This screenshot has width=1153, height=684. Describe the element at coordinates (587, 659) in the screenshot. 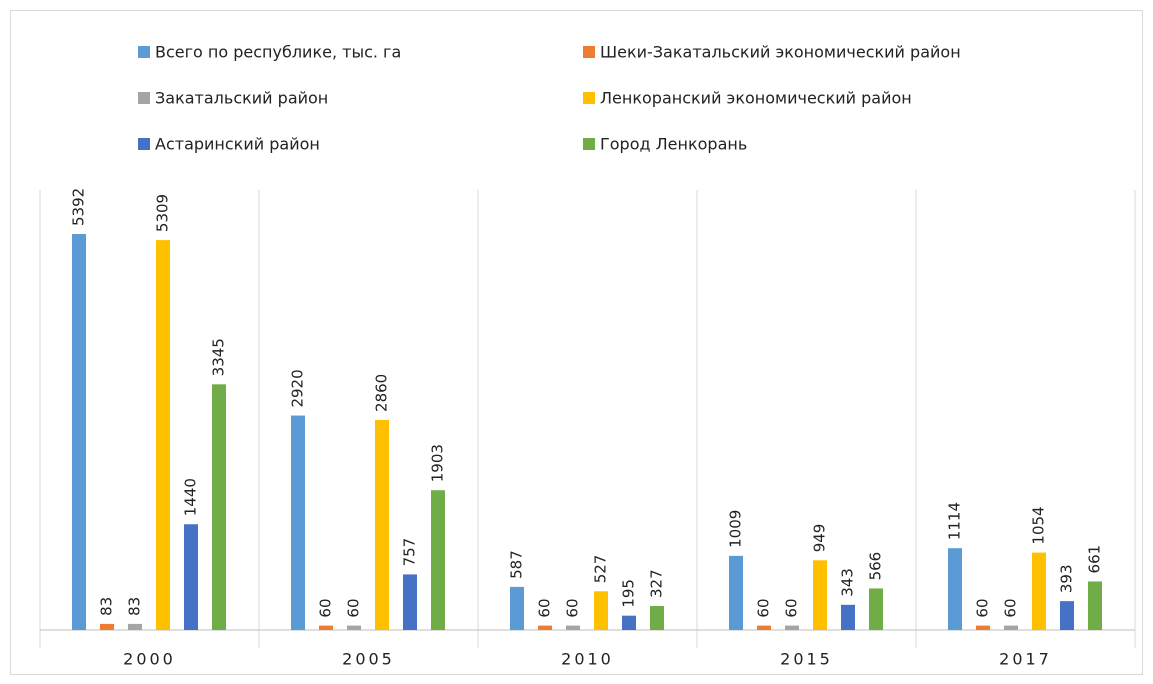

I see `x-tick-label: 2010` at that location.